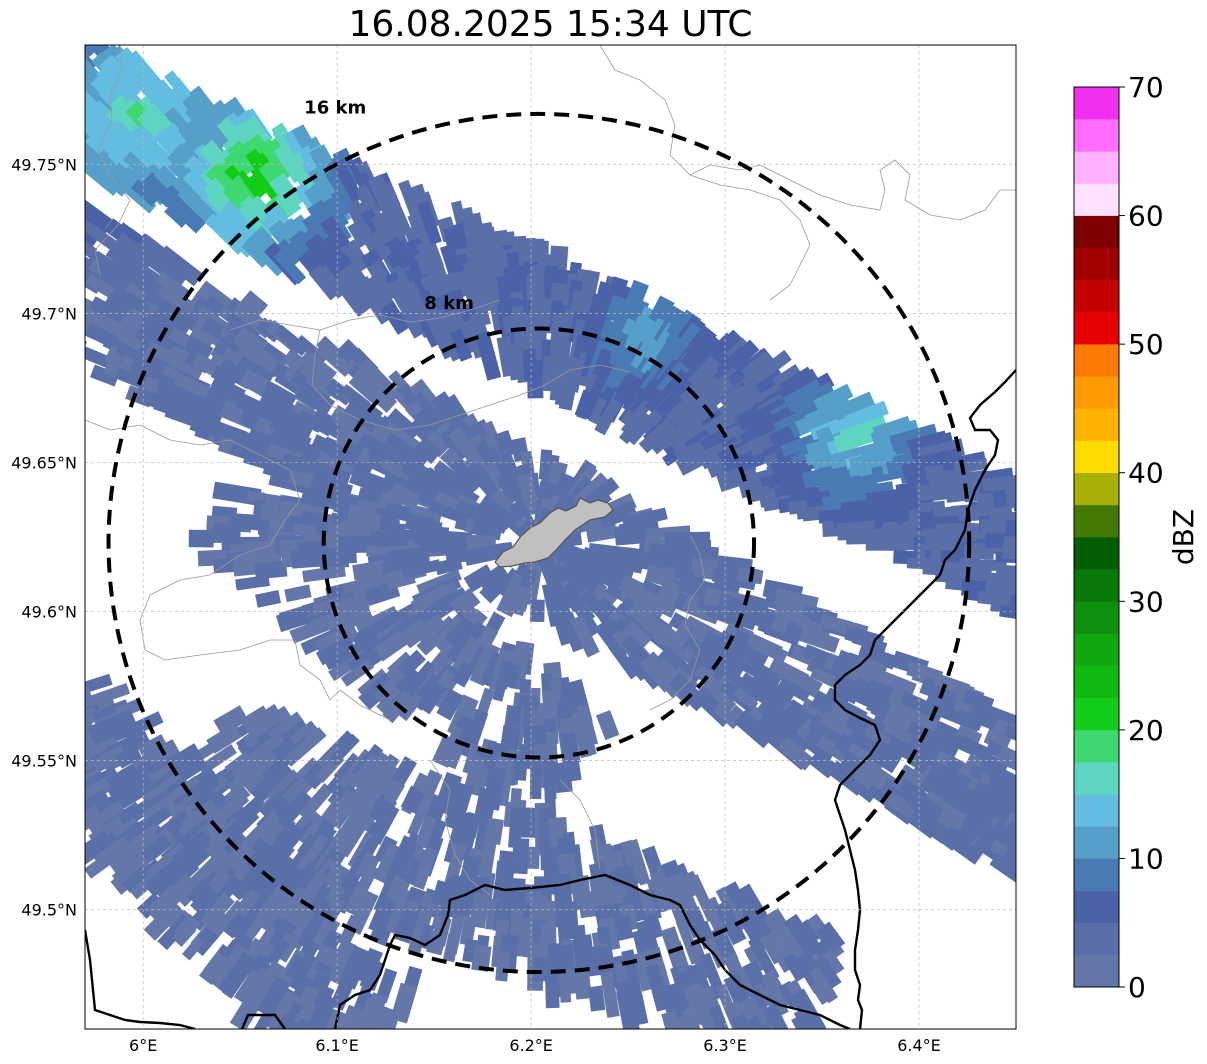  I want to click on colorbar: 0 10 20 30 40 50 60 70 dBZ, so click(1136, 537).